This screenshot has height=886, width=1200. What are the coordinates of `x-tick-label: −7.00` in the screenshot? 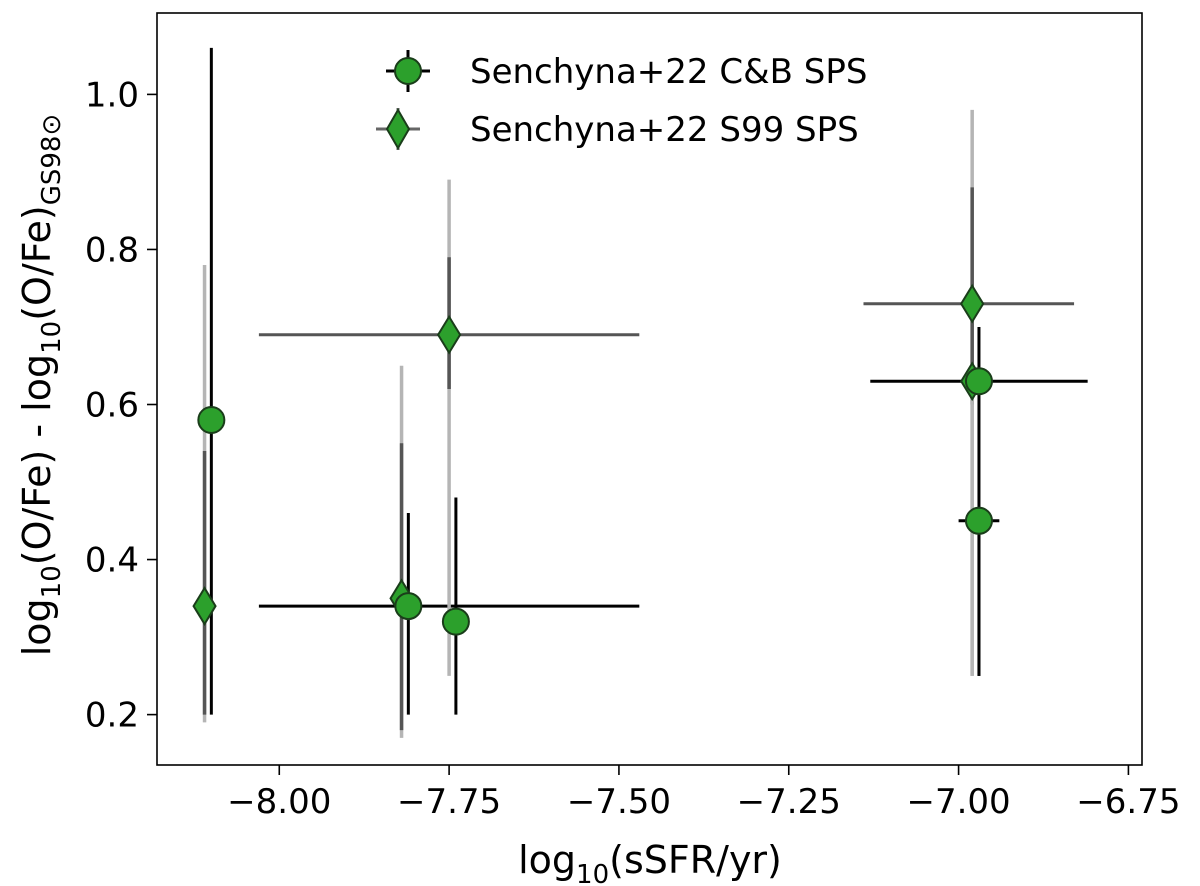 It's located at (958, 802).